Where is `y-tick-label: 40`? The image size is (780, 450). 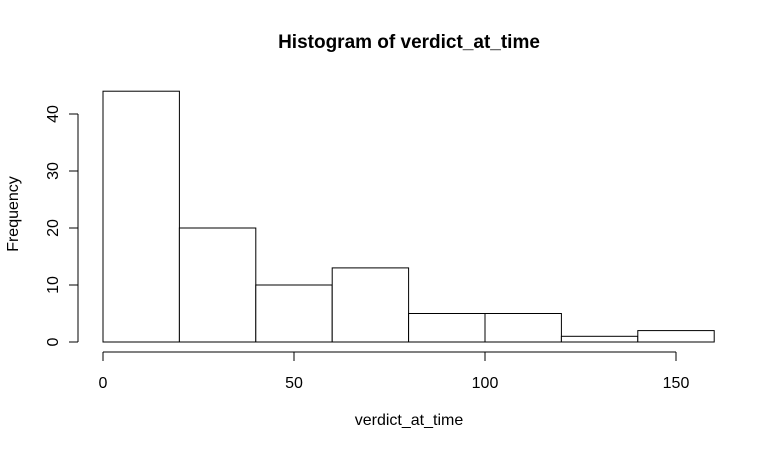
y-tick-label: 40 is located at coordinates (53, 114).